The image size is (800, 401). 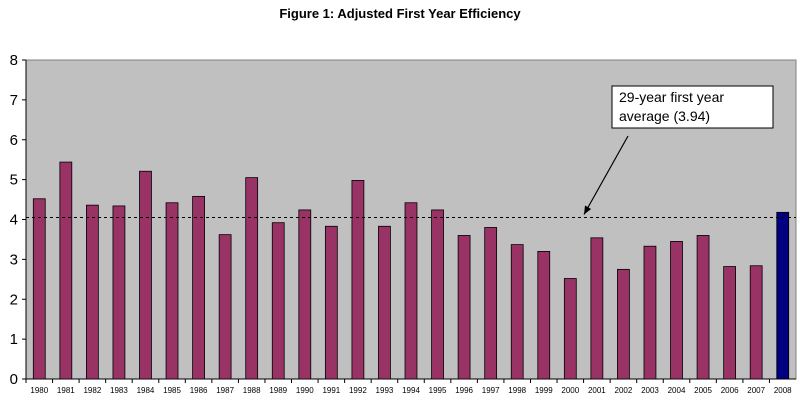 I want to click on x-tick-label: 1981, so click(x=66, y=390).